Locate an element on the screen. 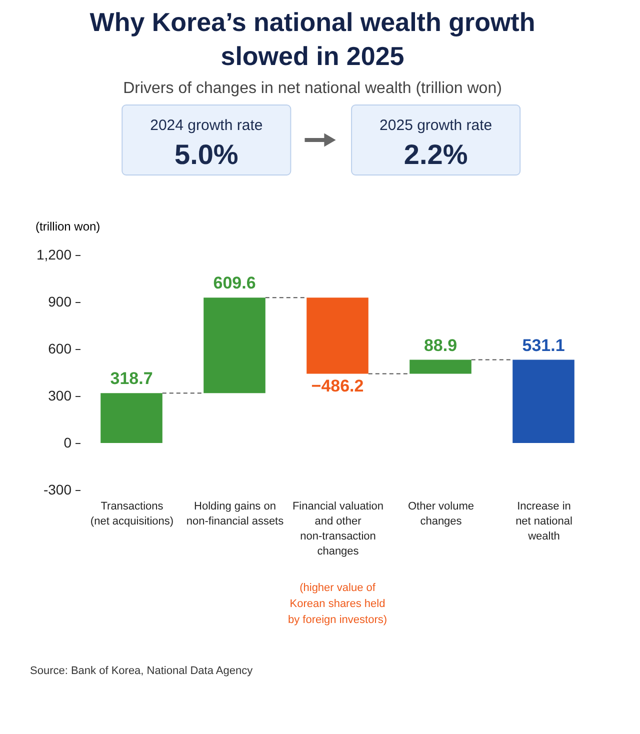 This screenshot has width=640, height=734. source-note: Source: Bank of Korea, National Data Agency is located at coordinates (142, 671).